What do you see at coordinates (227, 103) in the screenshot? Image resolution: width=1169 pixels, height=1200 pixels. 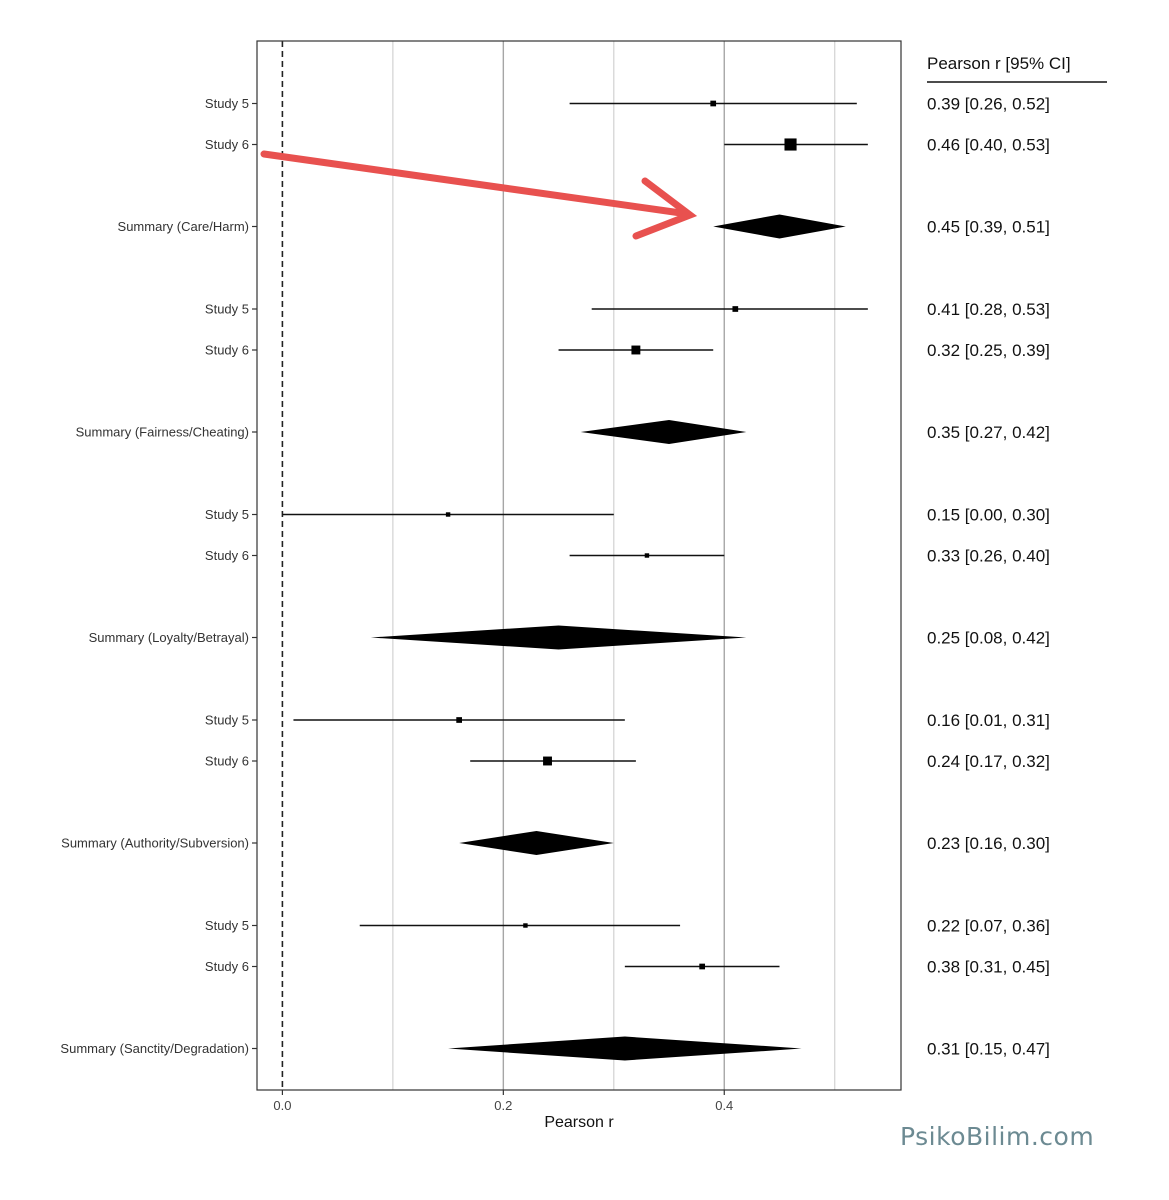 I see `row-label-0: Study 5` at bounding box center [227, 103].